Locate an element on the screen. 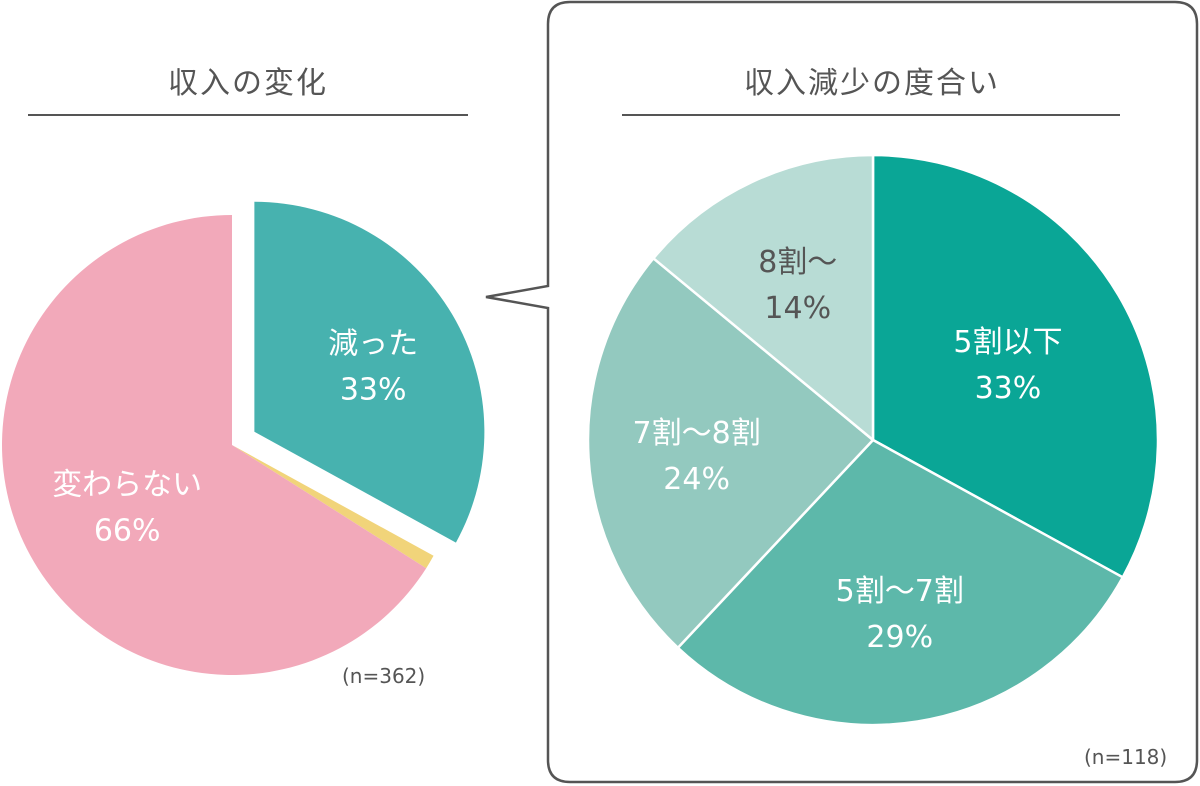  right-pie-slice-1-value: 33% is located at coordinates (1008, 388).